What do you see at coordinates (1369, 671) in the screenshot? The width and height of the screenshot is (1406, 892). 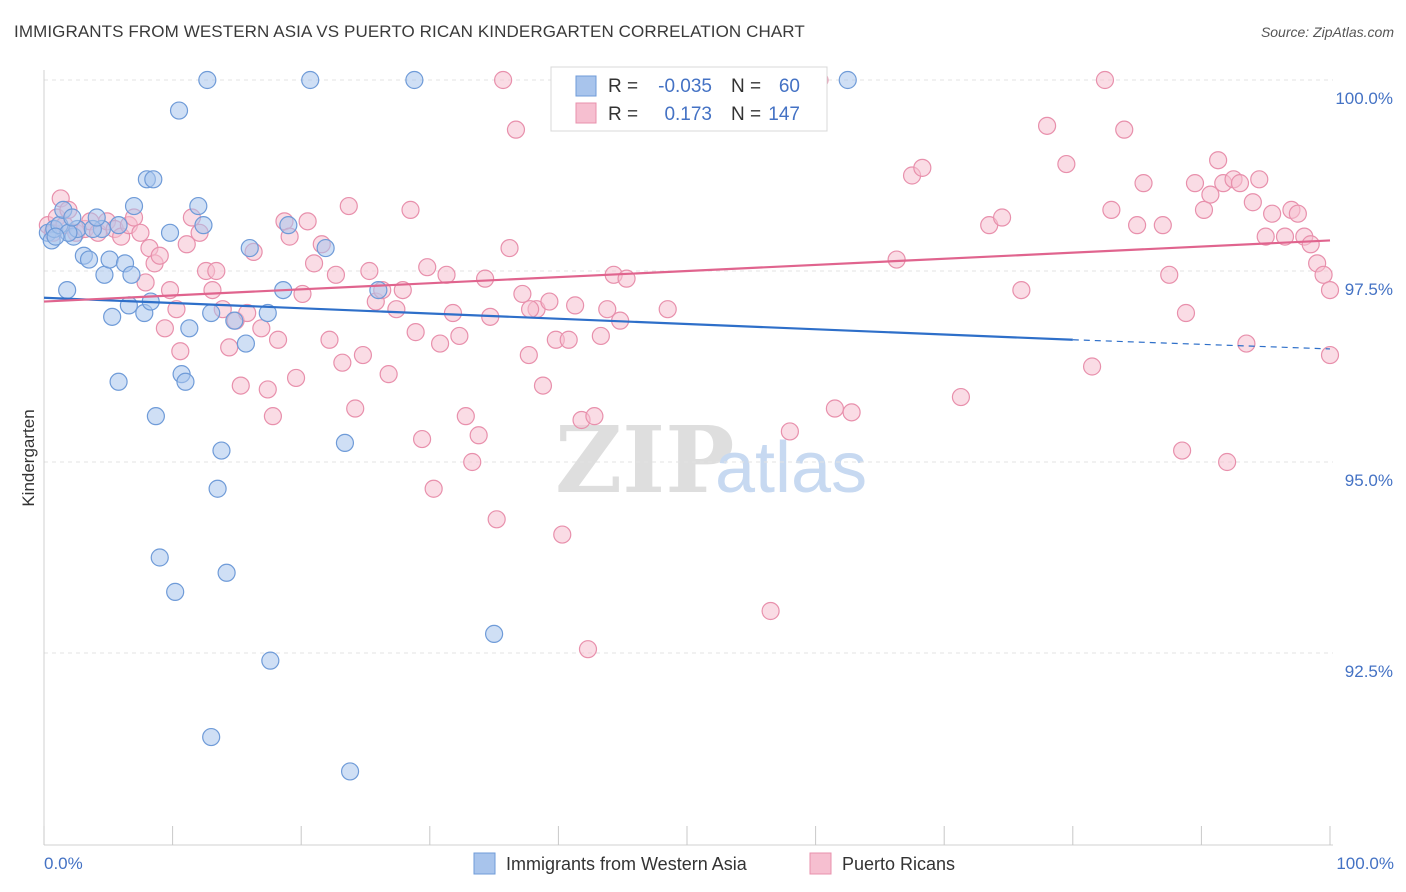 I see `y-tick-label: 92.5%` at bounding box center [1369, 671].